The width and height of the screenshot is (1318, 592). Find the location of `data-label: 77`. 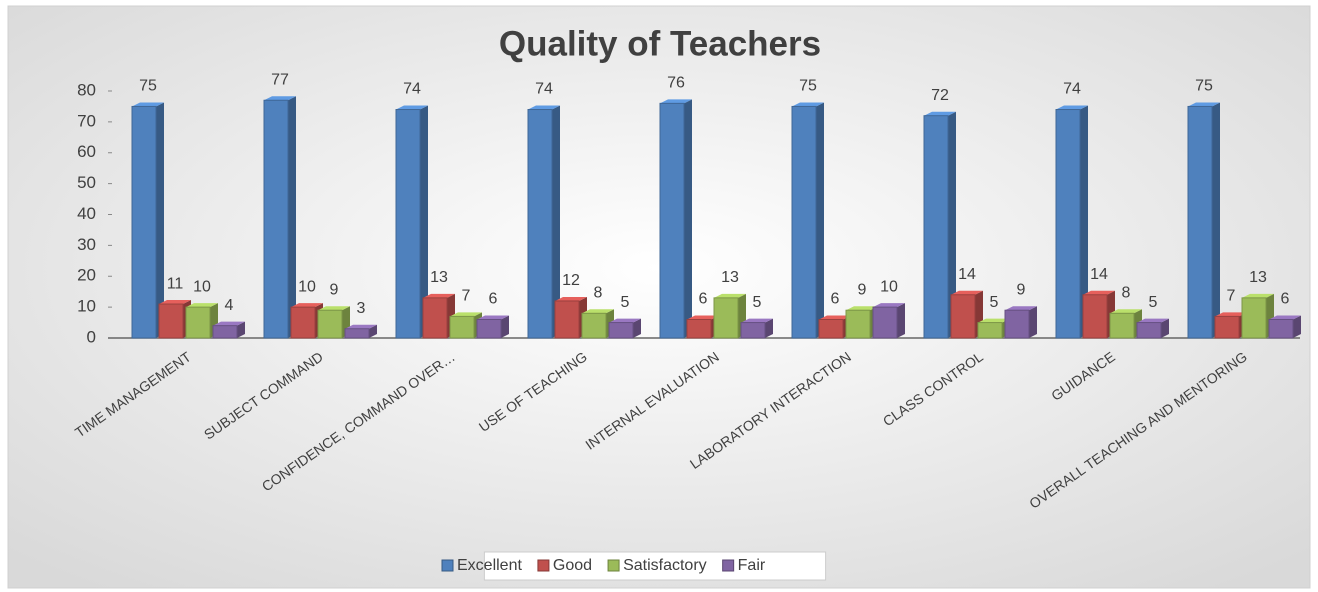

data-label: 77 is located at coordinates (280, 79).